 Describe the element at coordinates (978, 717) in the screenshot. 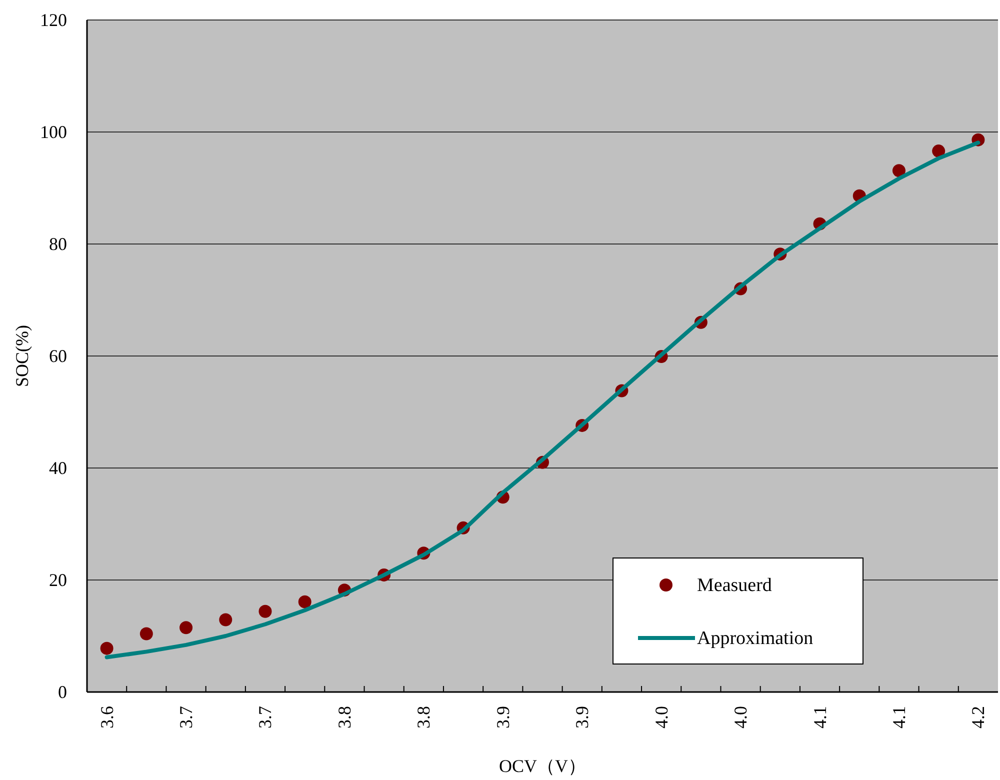

I see `x-tick-label: 4.2` at that location.